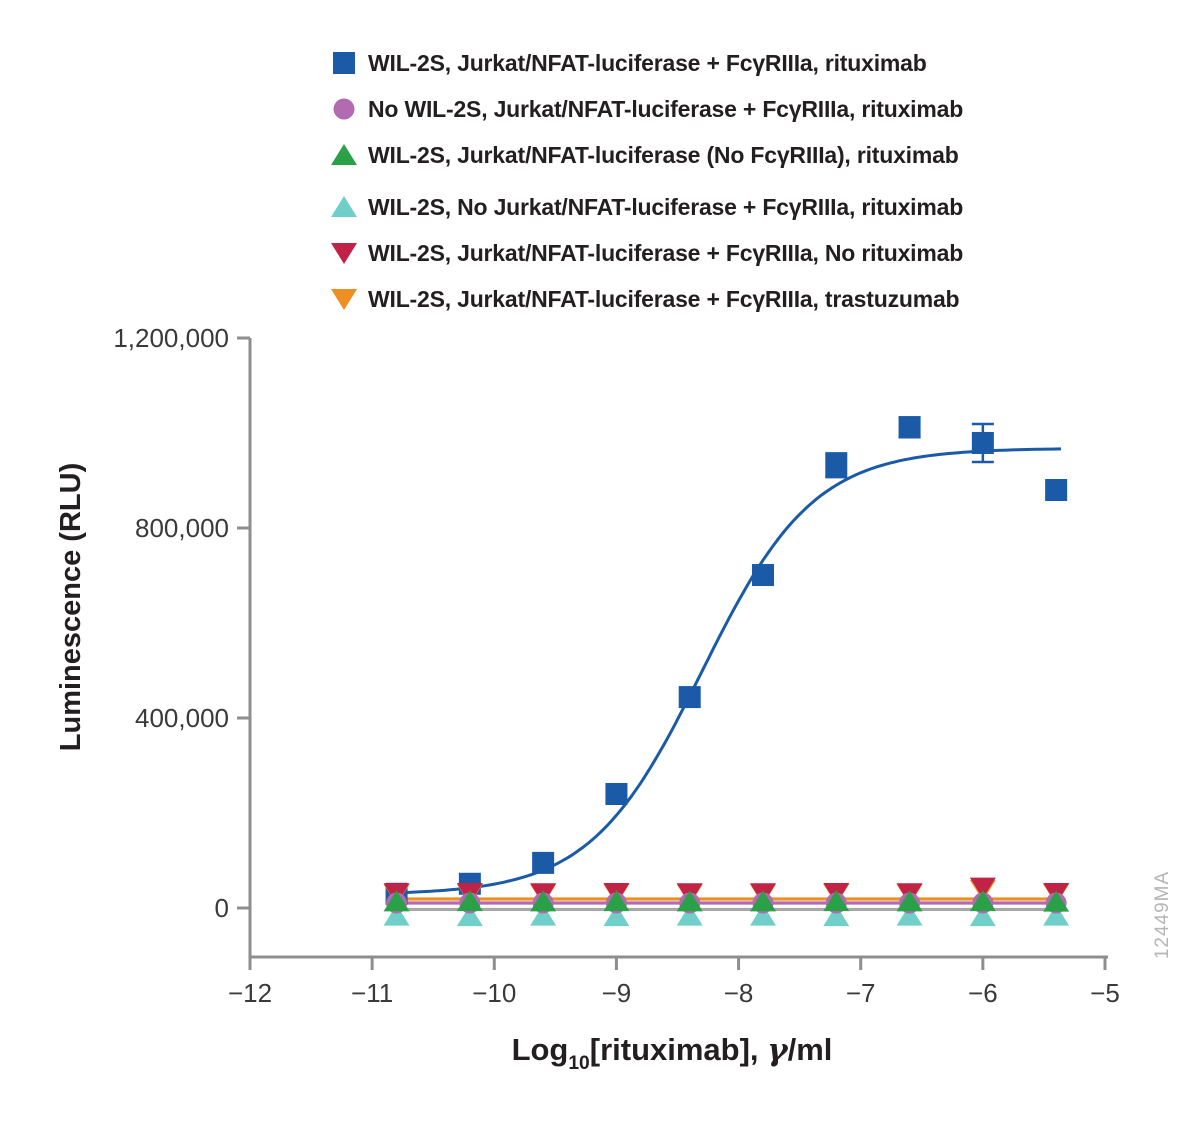 This screenshot has width=1202, height=1128. Describe the element at coordinates (182, 528) in the screenshot. I see `y-tick-label: 800,000` at that location.